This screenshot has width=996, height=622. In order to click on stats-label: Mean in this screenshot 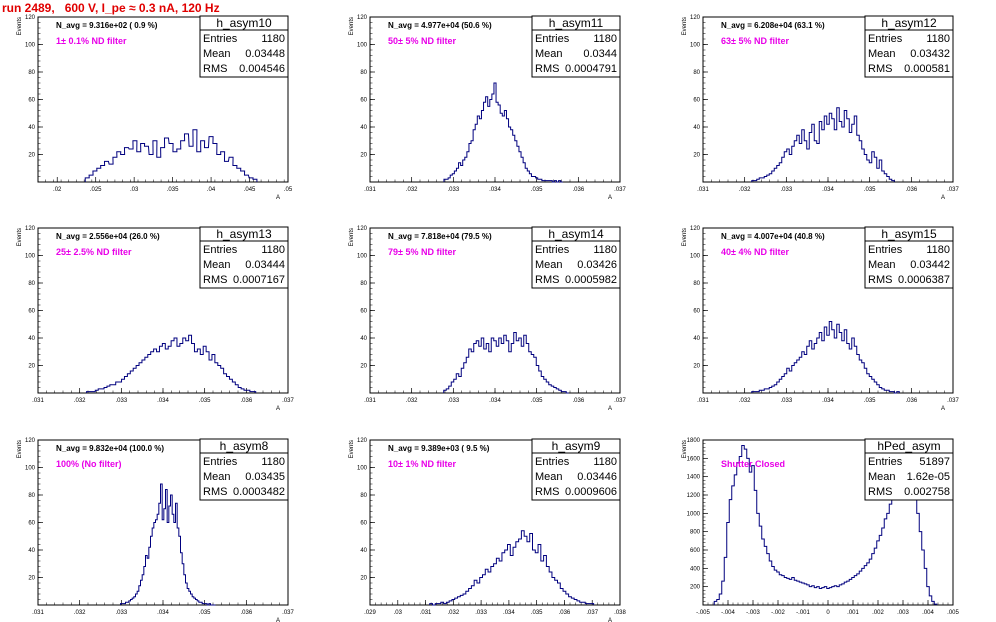, I will do `click(217, 54)`.